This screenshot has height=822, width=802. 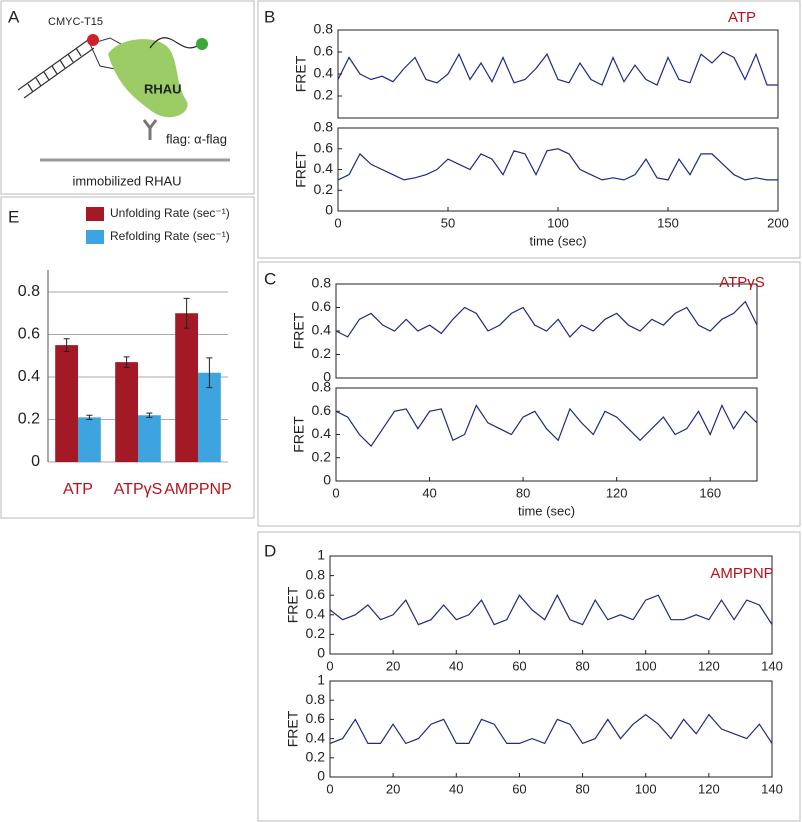 I want to click on surface-label: immobilized RHAU, so click(x=126, y=180).